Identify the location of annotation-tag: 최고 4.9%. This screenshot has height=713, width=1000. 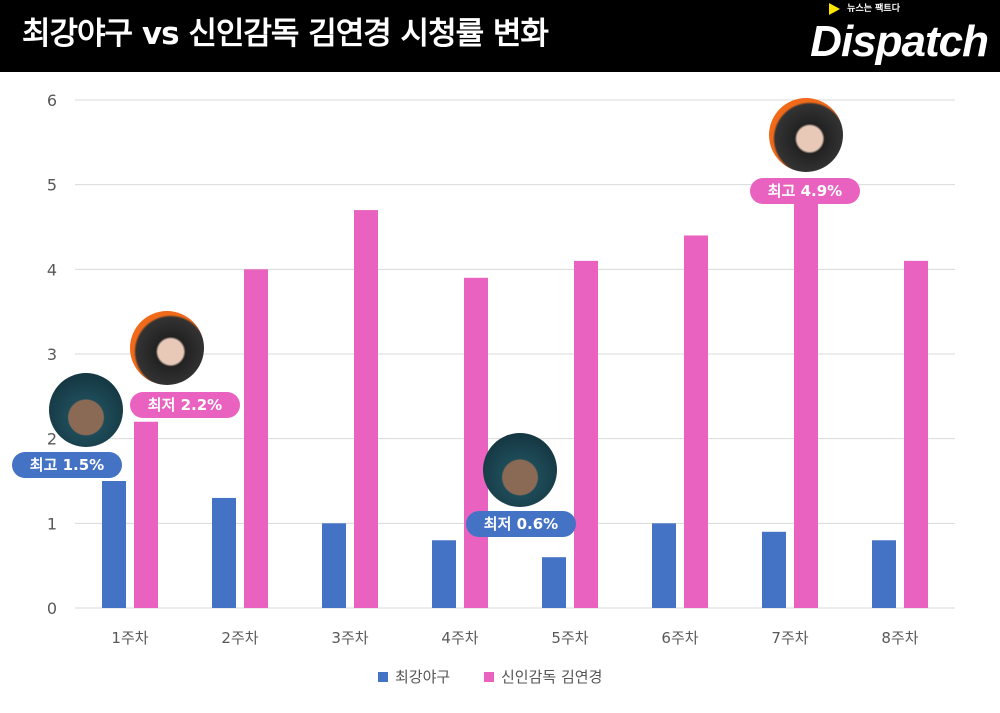
(805, 191).